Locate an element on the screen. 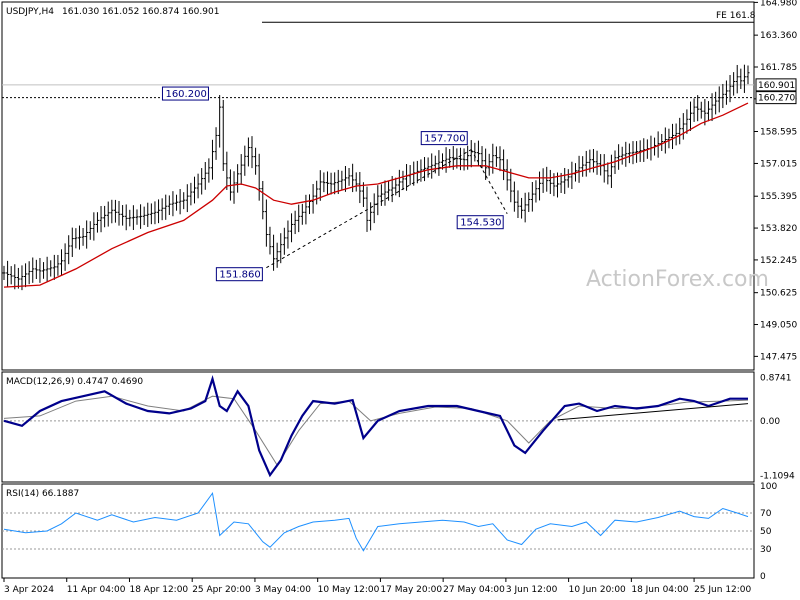 The height and width of the screenshot is (600, 800). annotation-label: 154.530 is located at coordinates (480, 223).